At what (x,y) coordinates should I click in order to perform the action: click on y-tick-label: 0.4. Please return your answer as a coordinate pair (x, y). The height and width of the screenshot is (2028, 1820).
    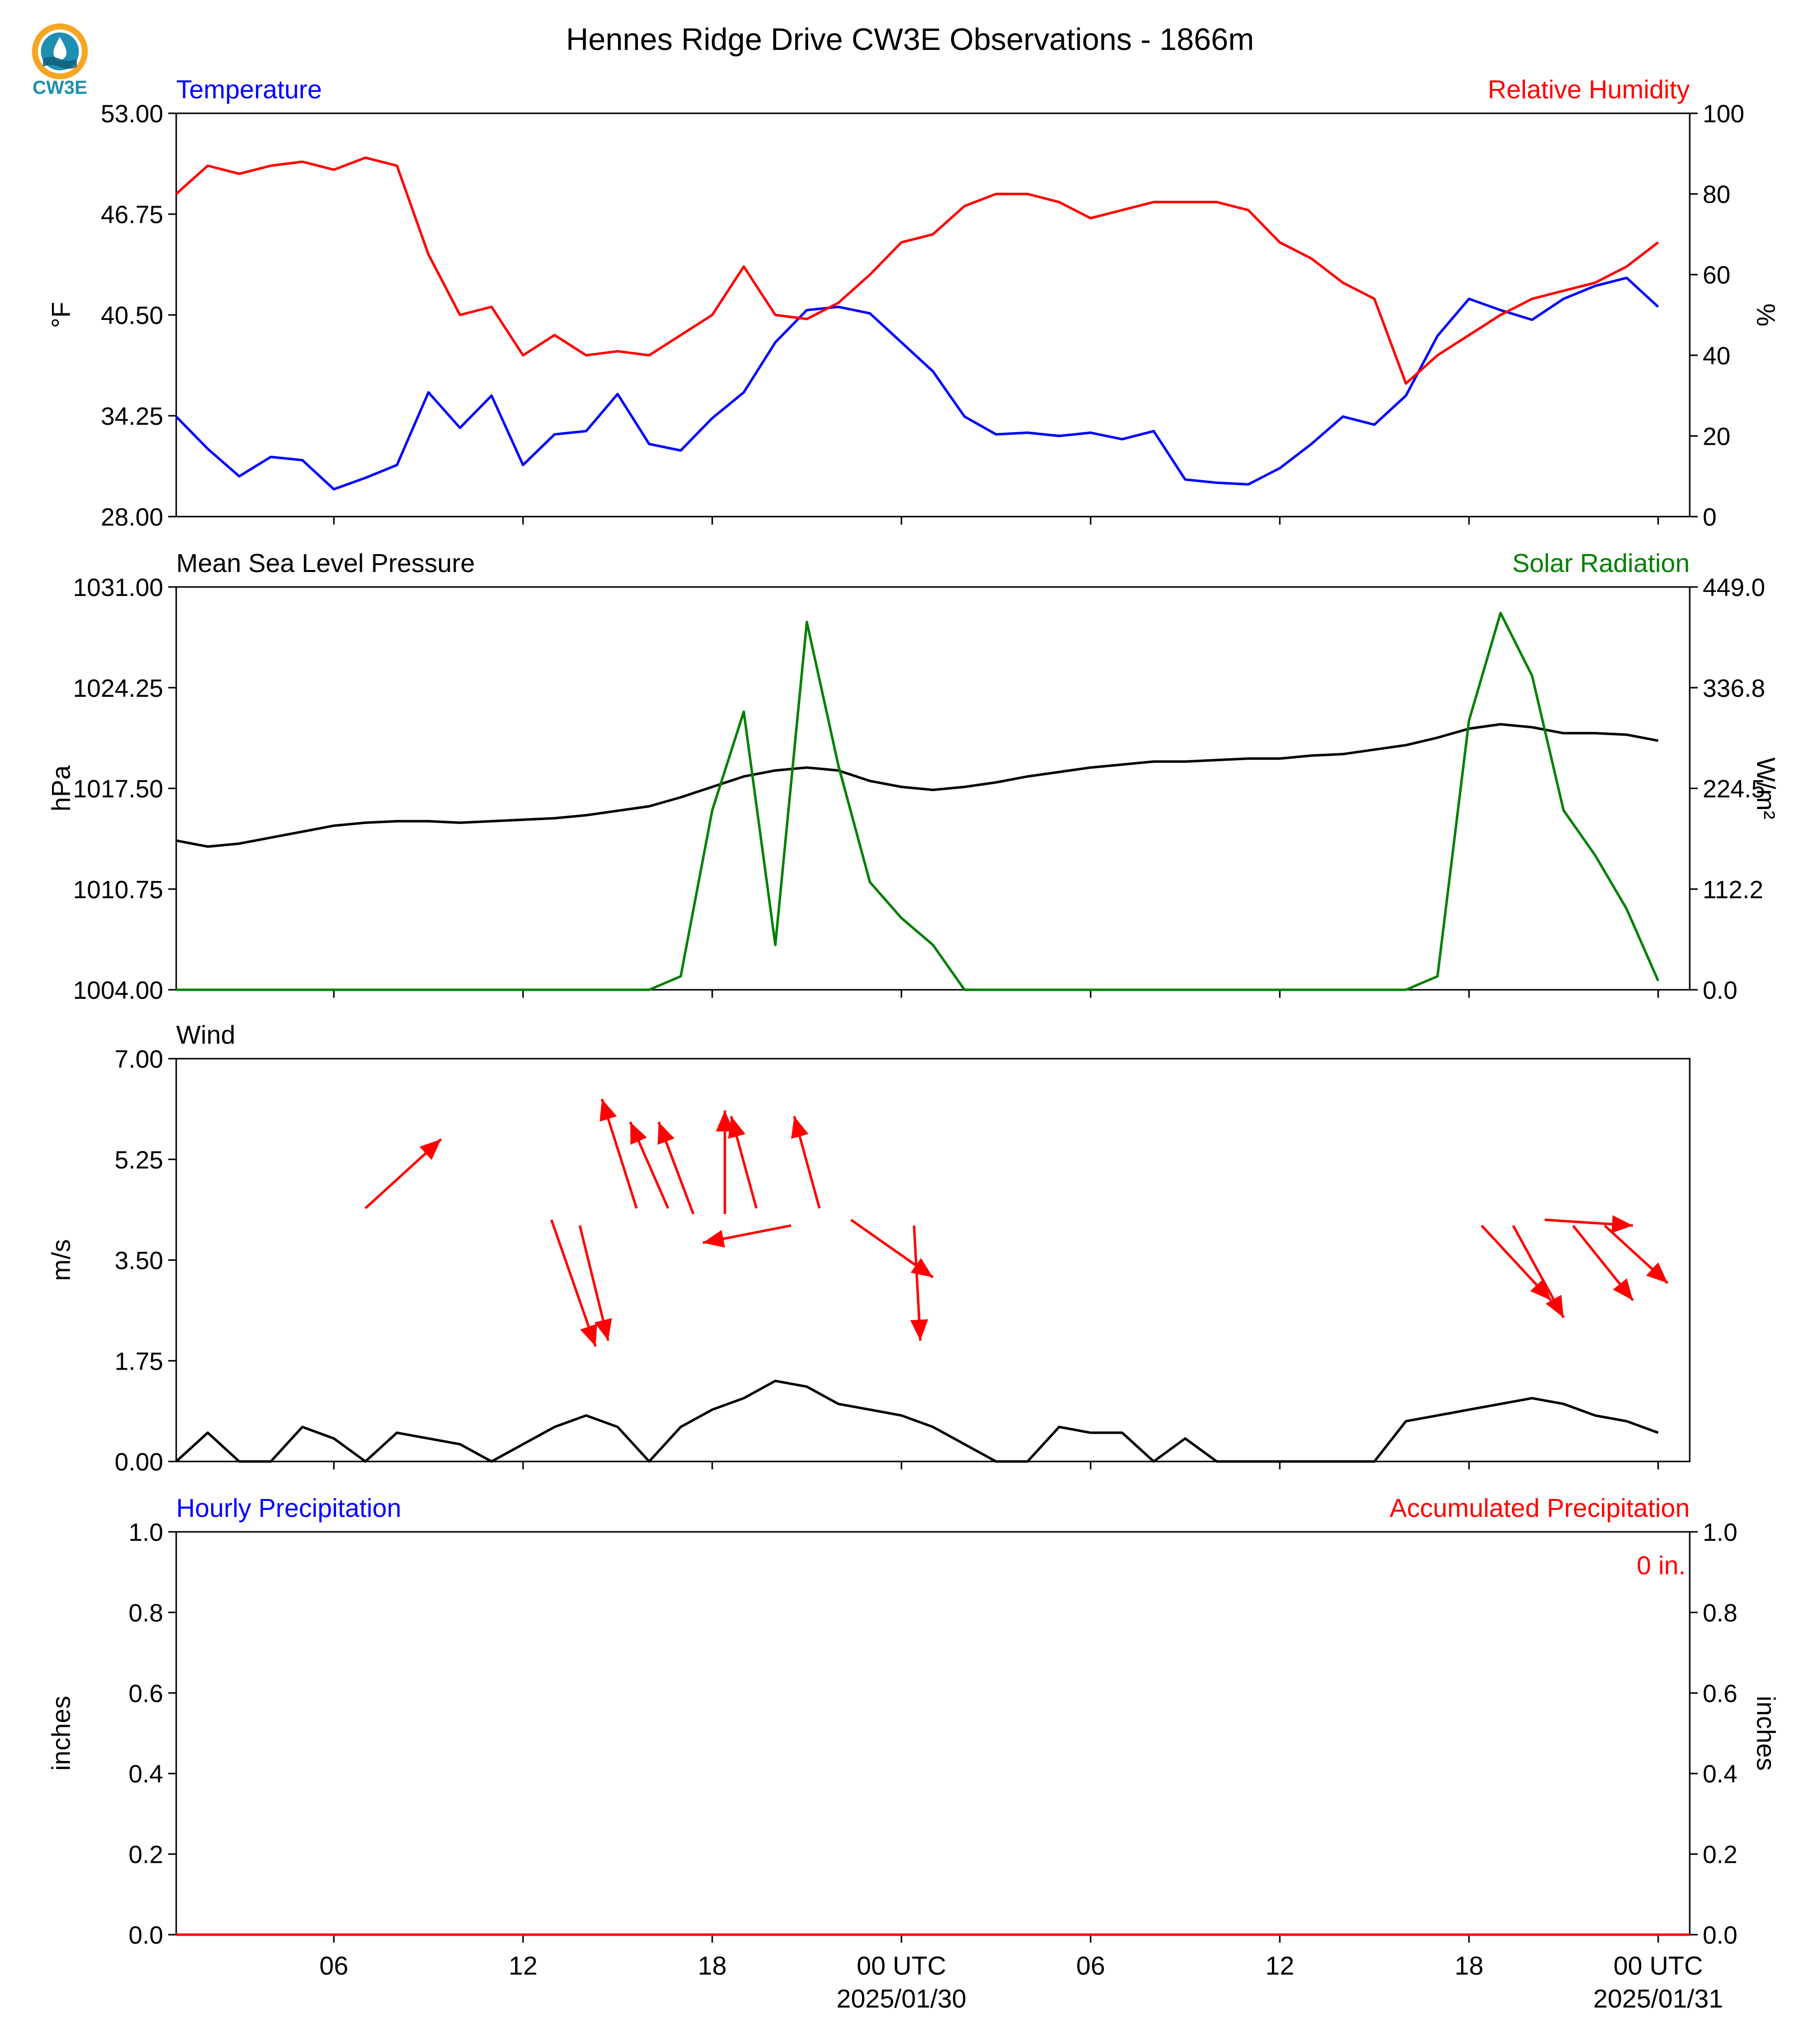
    Looking at the image, I should click on (145, 1774).